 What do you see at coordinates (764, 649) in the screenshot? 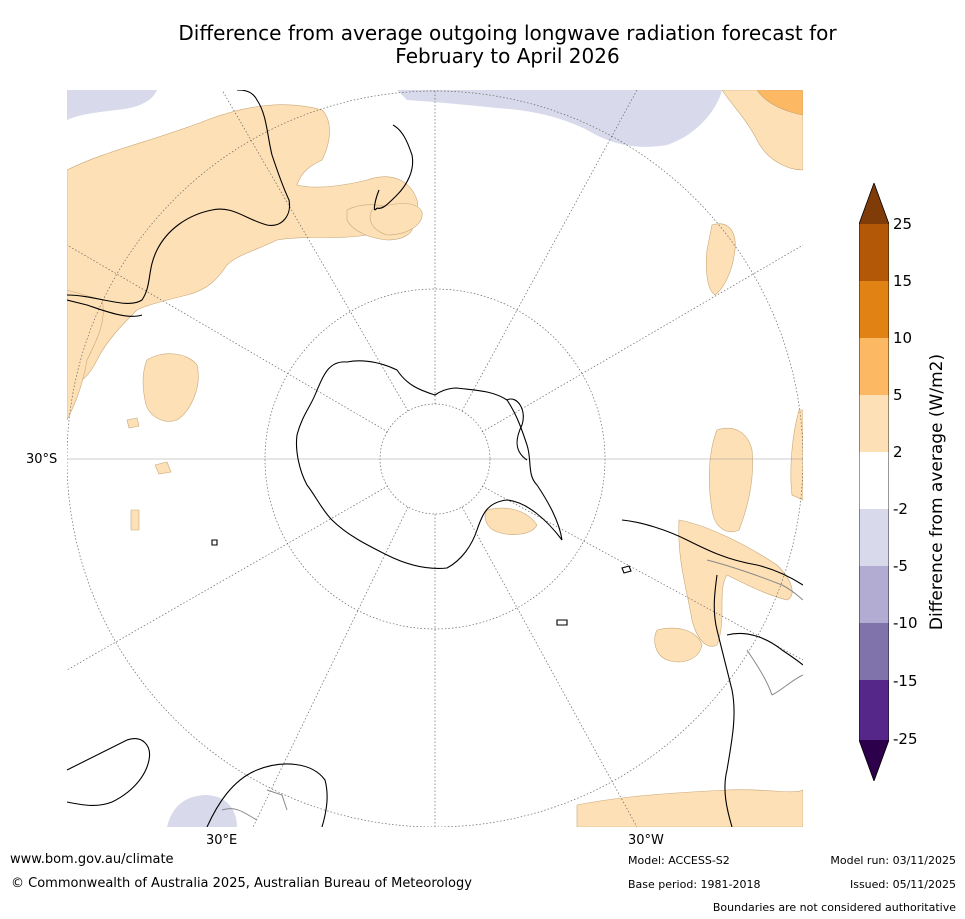
I see `coast-south-america-east` at bounding box center [764, 649].